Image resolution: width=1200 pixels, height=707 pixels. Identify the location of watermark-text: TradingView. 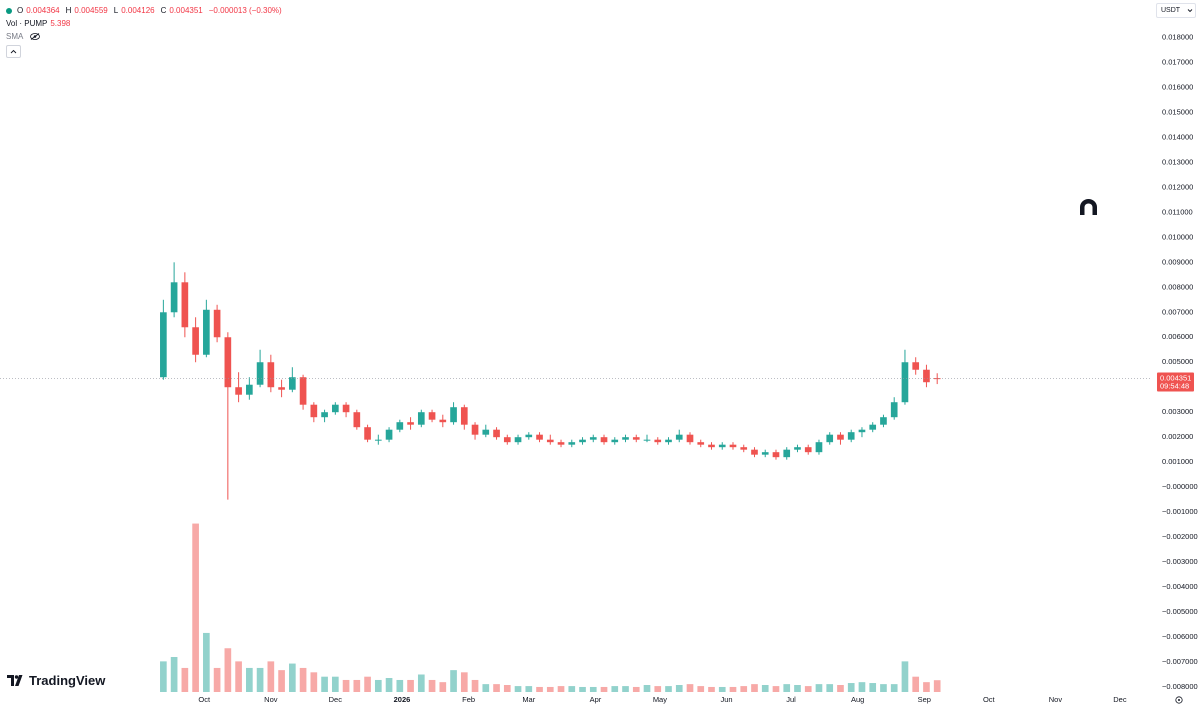
(67, 680).